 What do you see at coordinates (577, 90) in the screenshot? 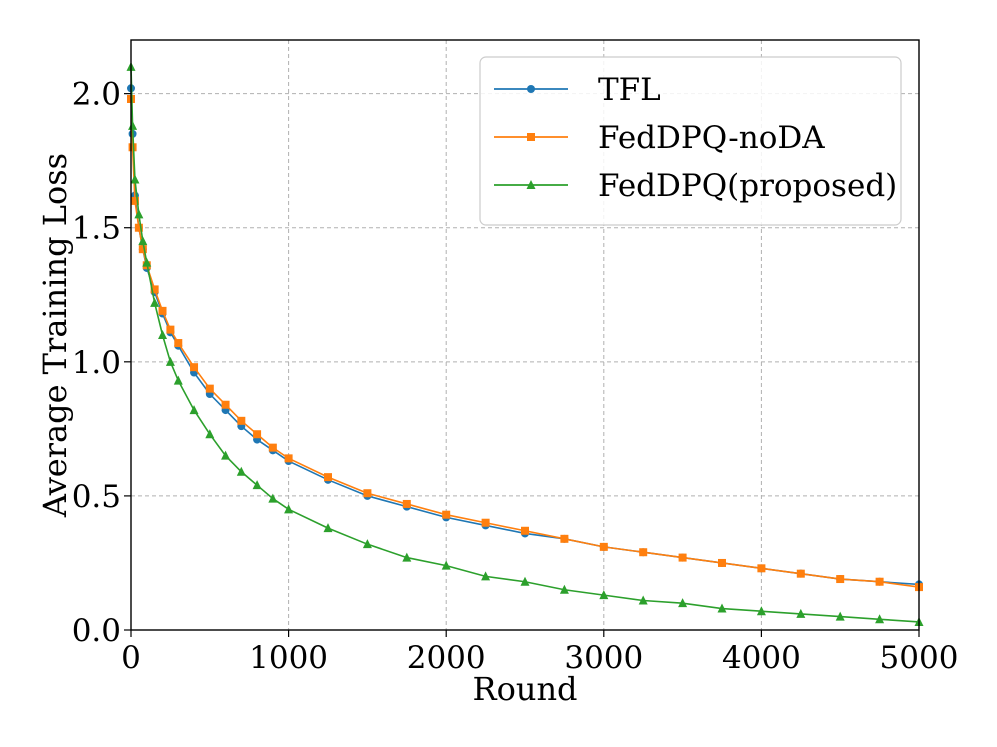
I see `legend-item: TFL` at bounding box center [577, 90].